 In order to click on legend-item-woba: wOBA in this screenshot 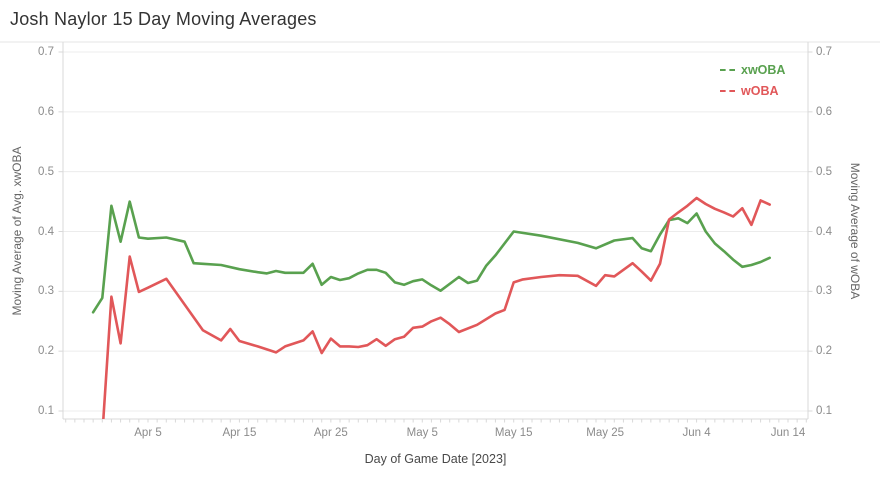, I will do `click(752, 90)`.